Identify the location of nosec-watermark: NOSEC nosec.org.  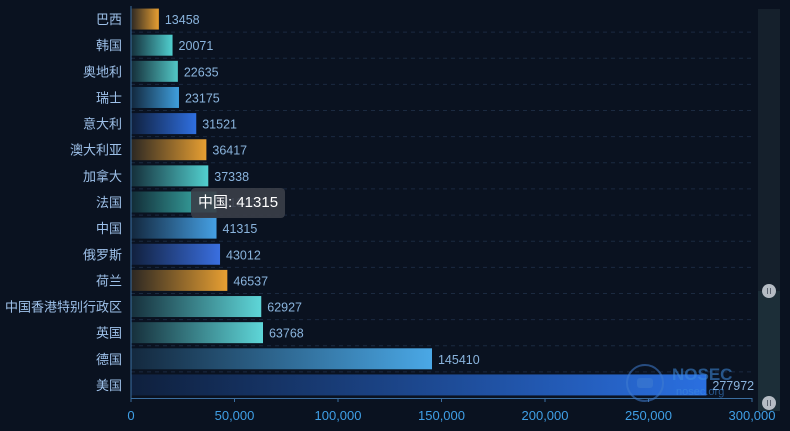
(686, 384).